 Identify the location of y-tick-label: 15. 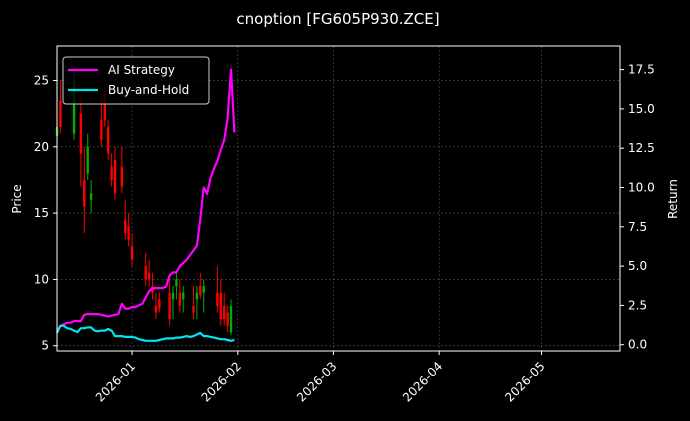
(41, 213).